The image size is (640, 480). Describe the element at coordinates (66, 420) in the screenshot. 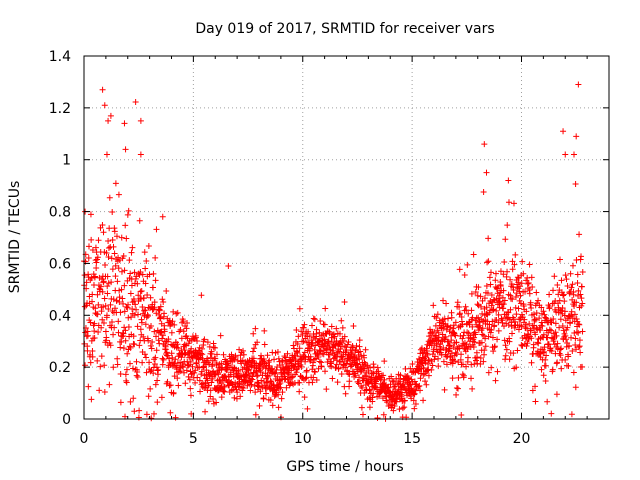

I see `y-tick-label: 0` at that location.